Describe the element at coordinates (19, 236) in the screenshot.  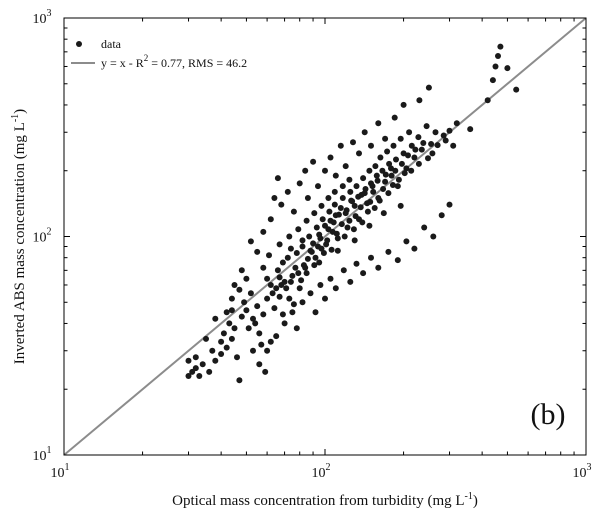
I see `y-axis-label: Inverted ABS mass concentration (mg L-1)` at that location.